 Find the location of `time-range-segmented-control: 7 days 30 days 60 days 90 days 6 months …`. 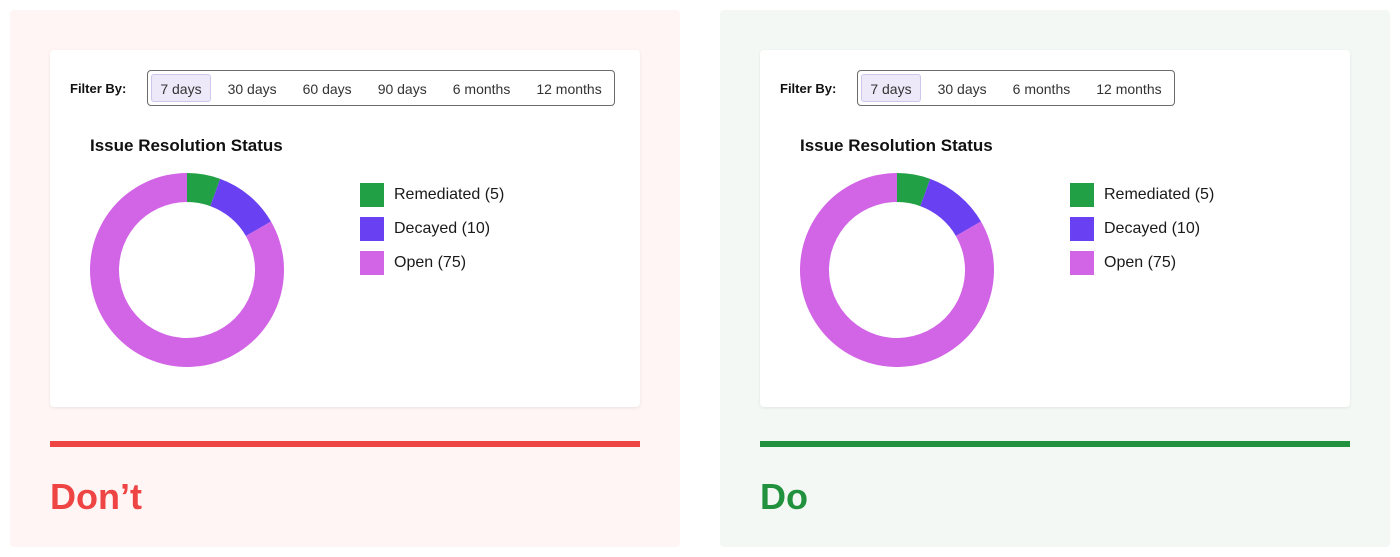

time-range-segmented-control: 7 days 30 days 60 days 90 days 6 months … is located at coordinates (381, 88).